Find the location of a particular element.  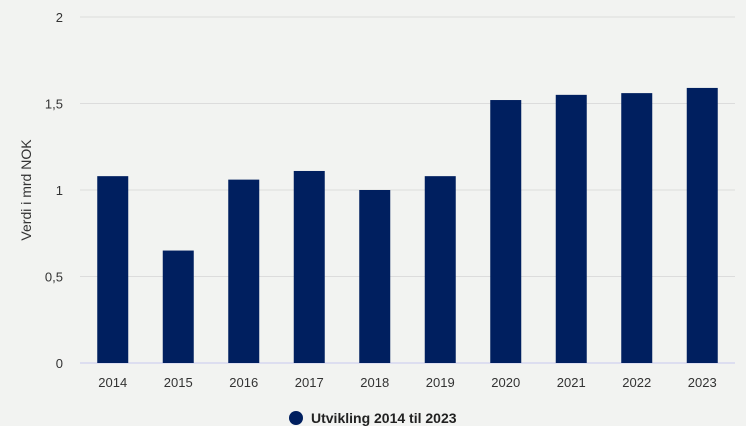

y-tick-label: 2 is located at coordinates (59, 17).